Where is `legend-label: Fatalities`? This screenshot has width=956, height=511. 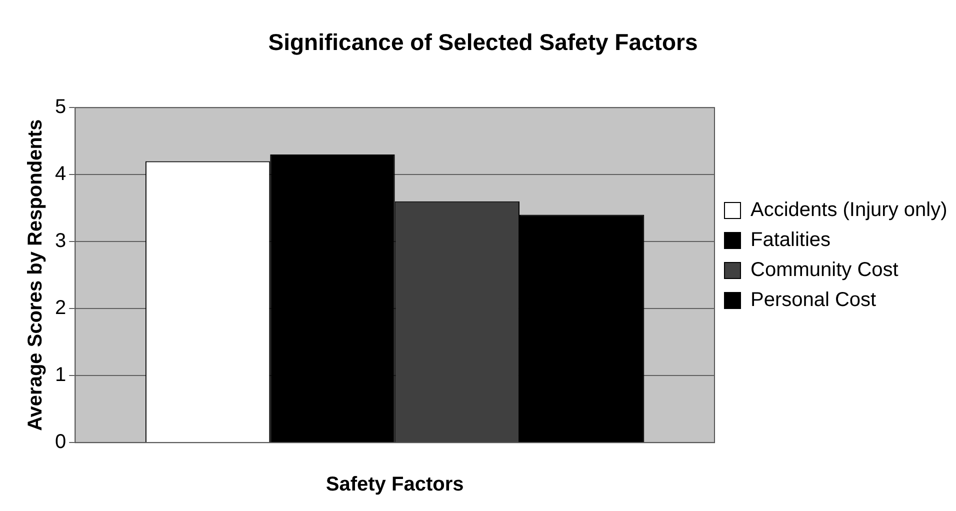
legend-label: Fatalities is located at coordinates (790, 240).